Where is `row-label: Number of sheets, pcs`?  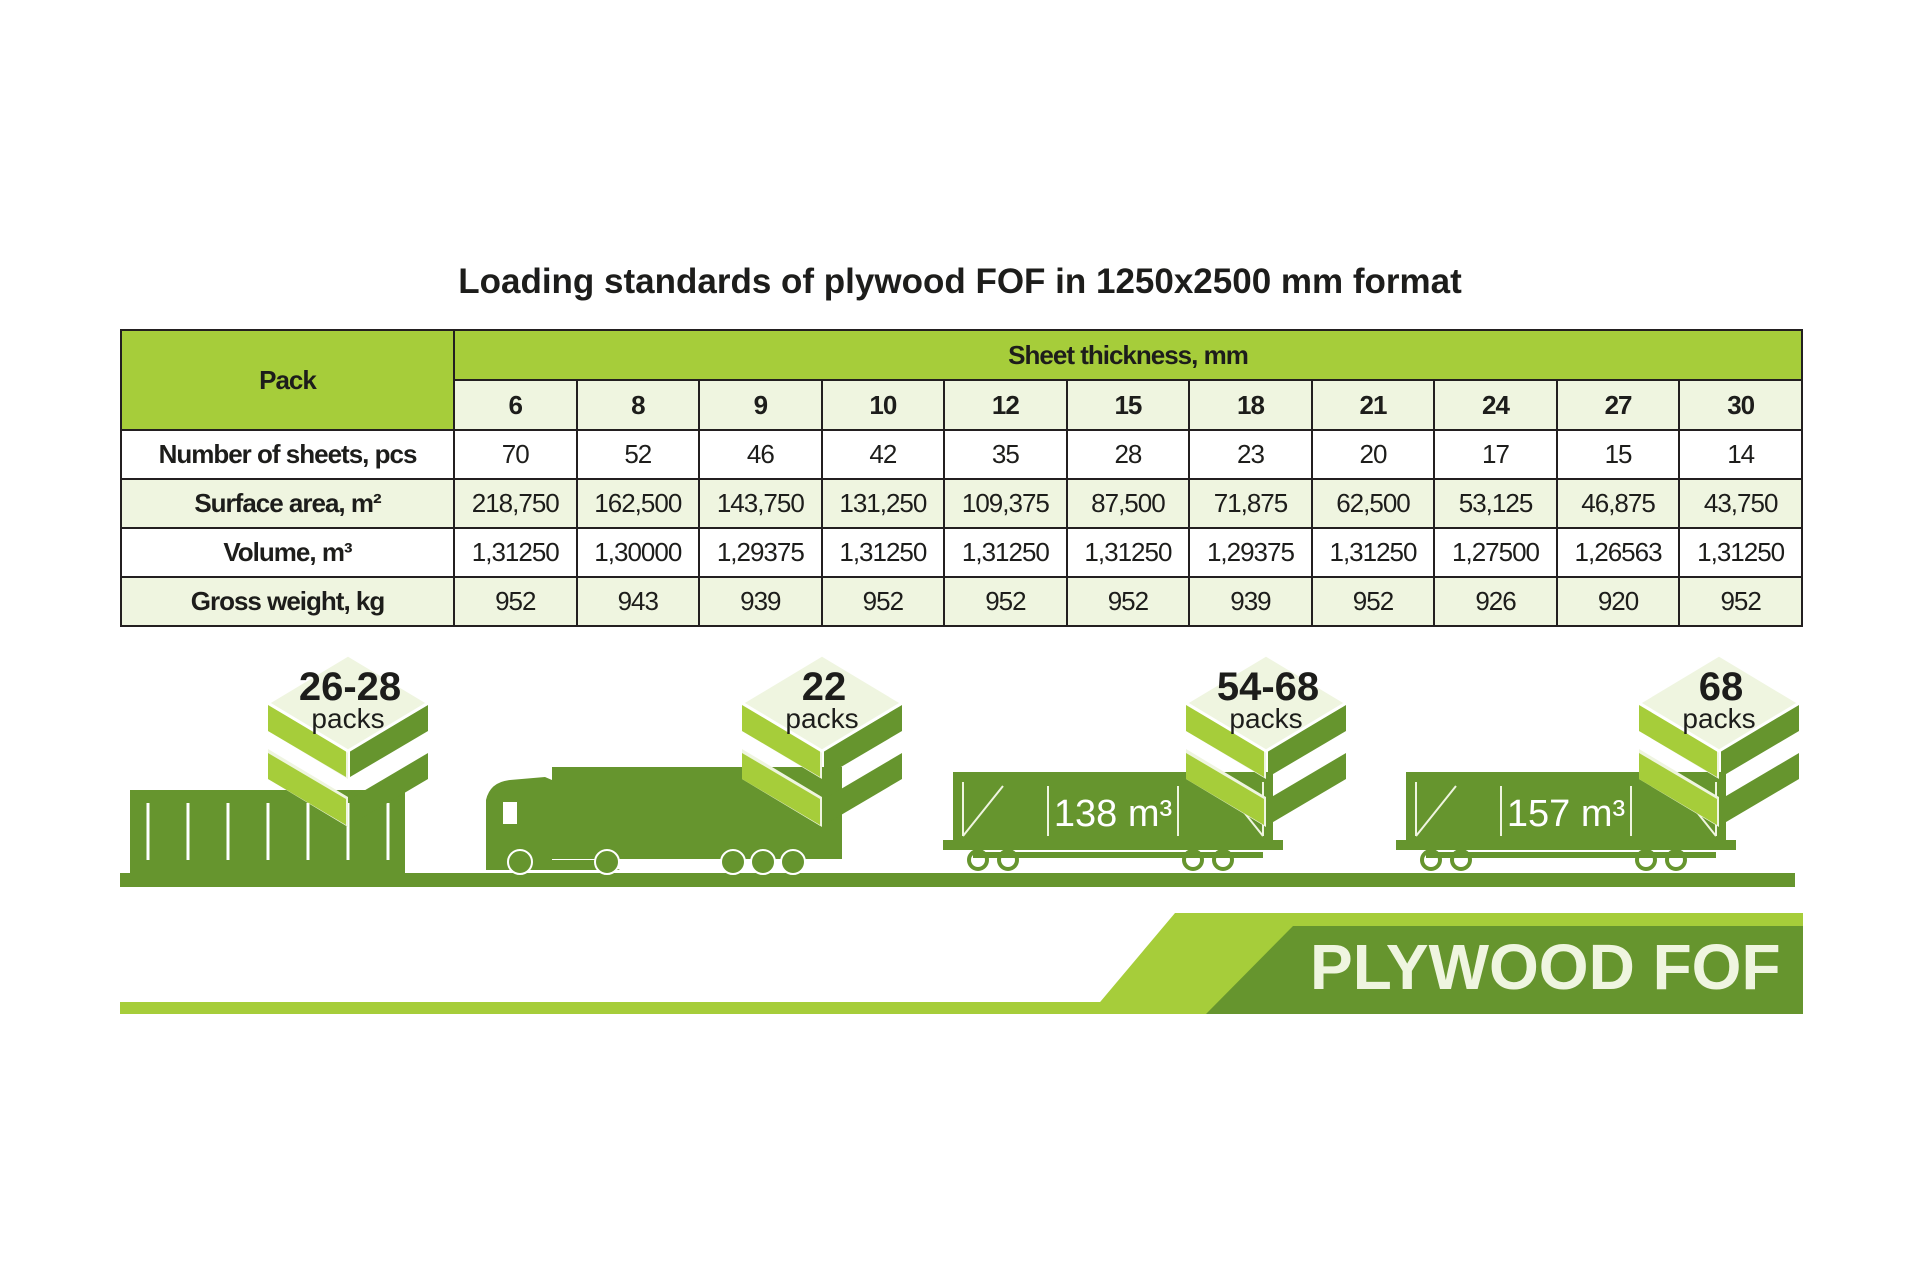 row-label: Number of sheets, pcs is located at coordinates (287, 454).